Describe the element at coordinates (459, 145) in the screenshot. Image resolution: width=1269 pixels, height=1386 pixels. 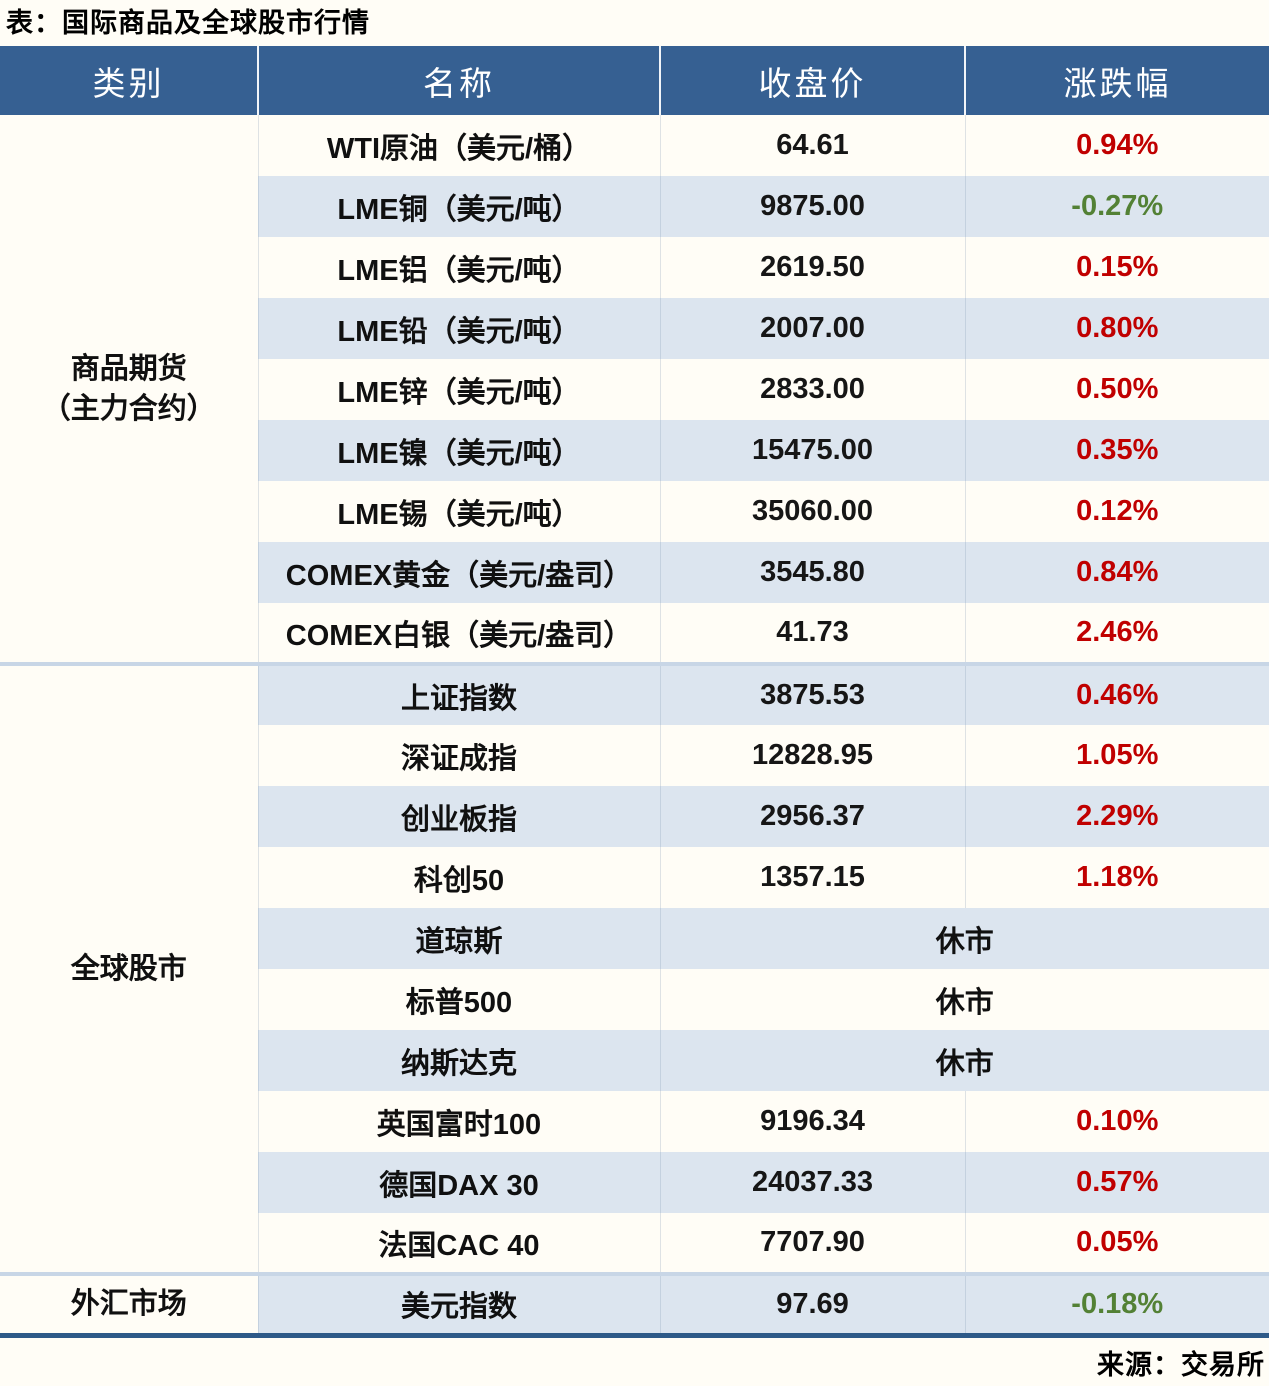
I see `name-cell: WTI原油（美元/桶）` at that location.